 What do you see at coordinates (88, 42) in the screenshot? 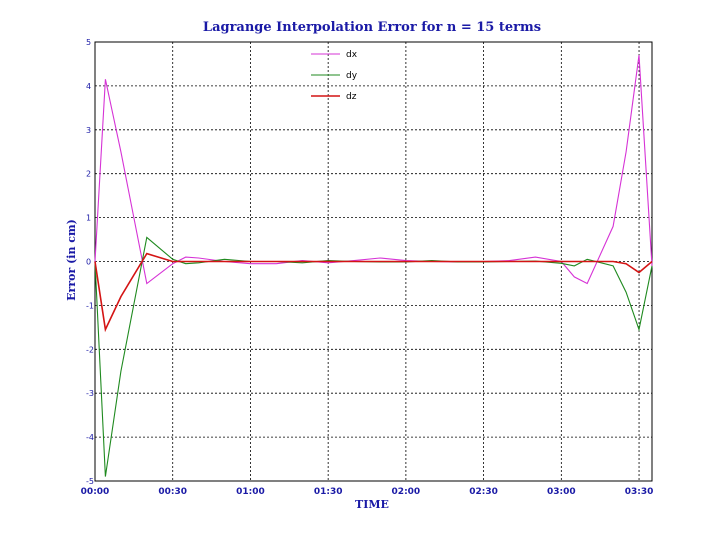
I see `y-tick-label: 5` at bounding box center [88, 42].